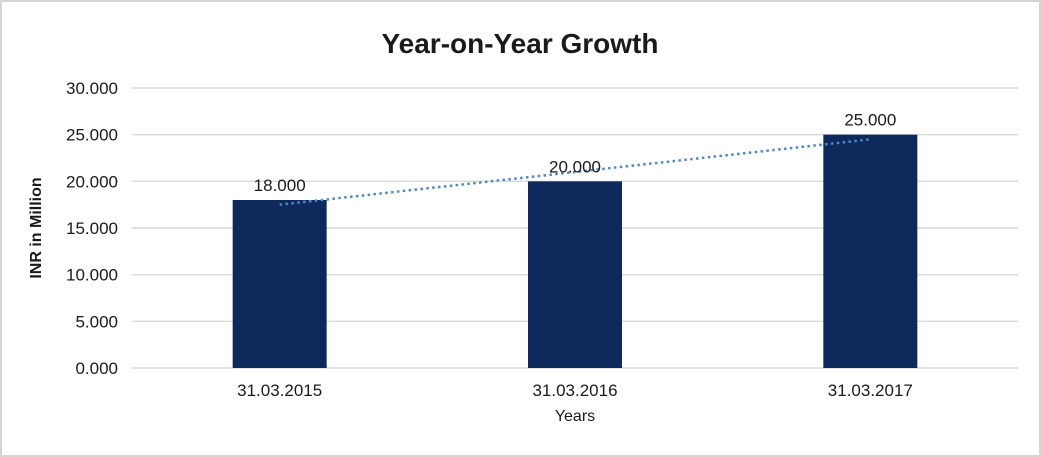 The height and width of the screenshot is (457, 1041). I want to click on trendline-group, so click(575, 172).